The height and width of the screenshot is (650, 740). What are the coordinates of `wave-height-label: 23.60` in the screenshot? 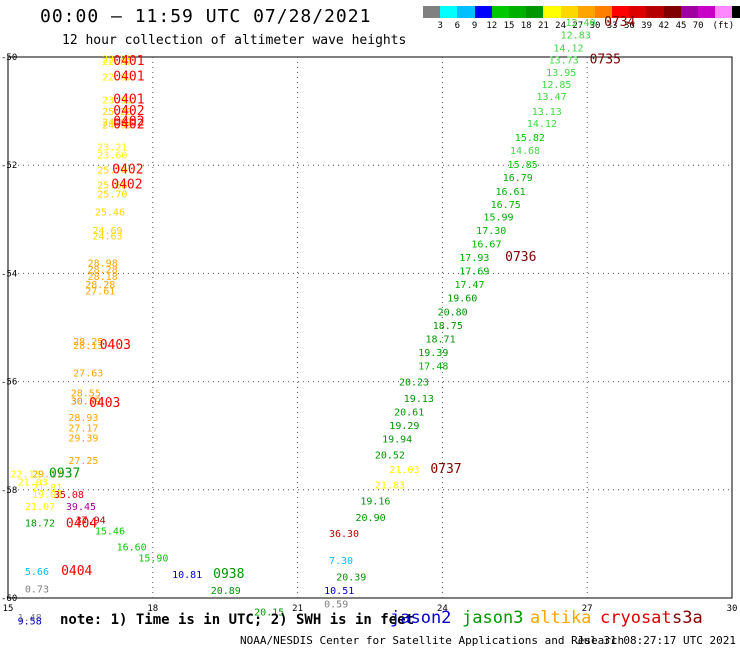 It's located at (112, 155).